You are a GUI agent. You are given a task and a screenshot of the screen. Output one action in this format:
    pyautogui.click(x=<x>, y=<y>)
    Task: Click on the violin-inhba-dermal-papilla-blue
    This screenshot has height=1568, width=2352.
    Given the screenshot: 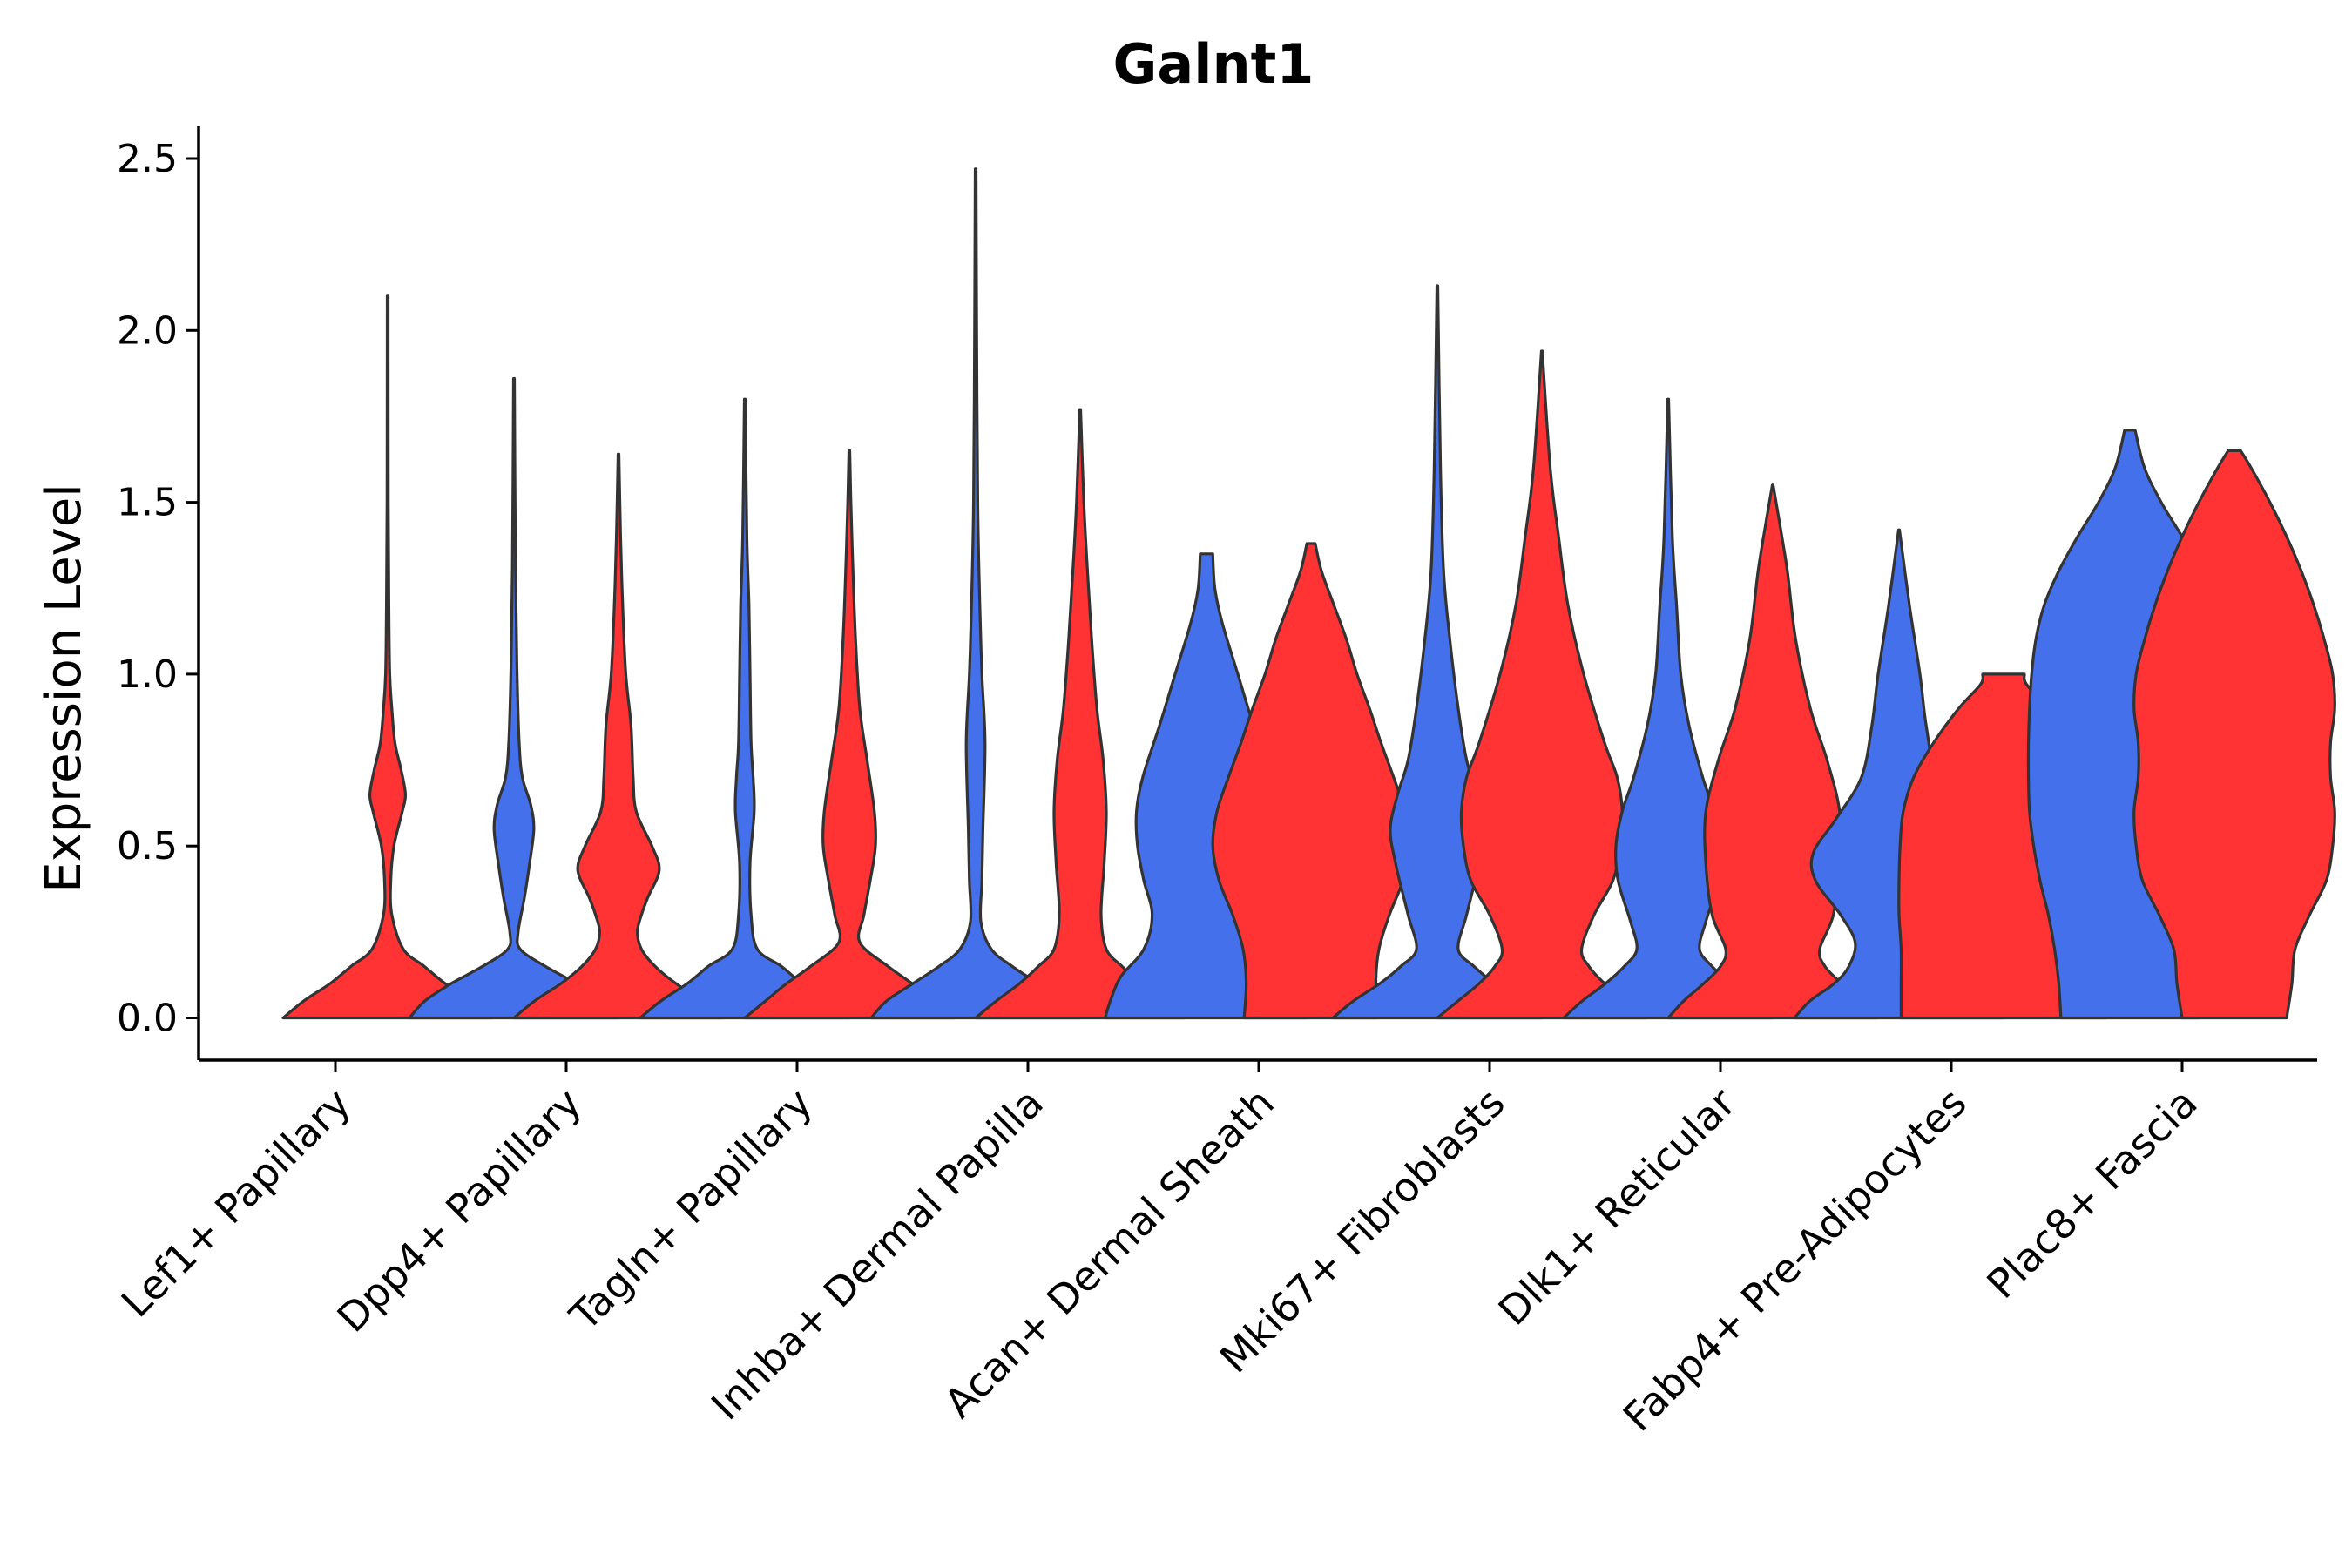 What is the action you would take?
    pyautogui.click(x=975, y=593)
    